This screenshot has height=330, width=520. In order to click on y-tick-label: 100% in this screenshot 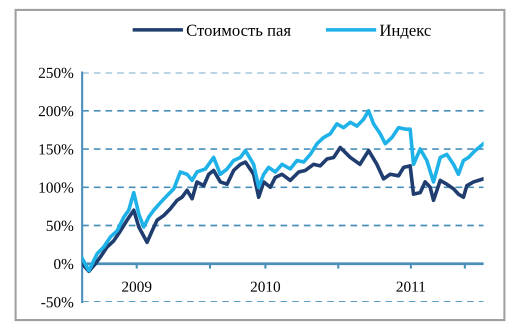, I will do `click(57, 187)`.